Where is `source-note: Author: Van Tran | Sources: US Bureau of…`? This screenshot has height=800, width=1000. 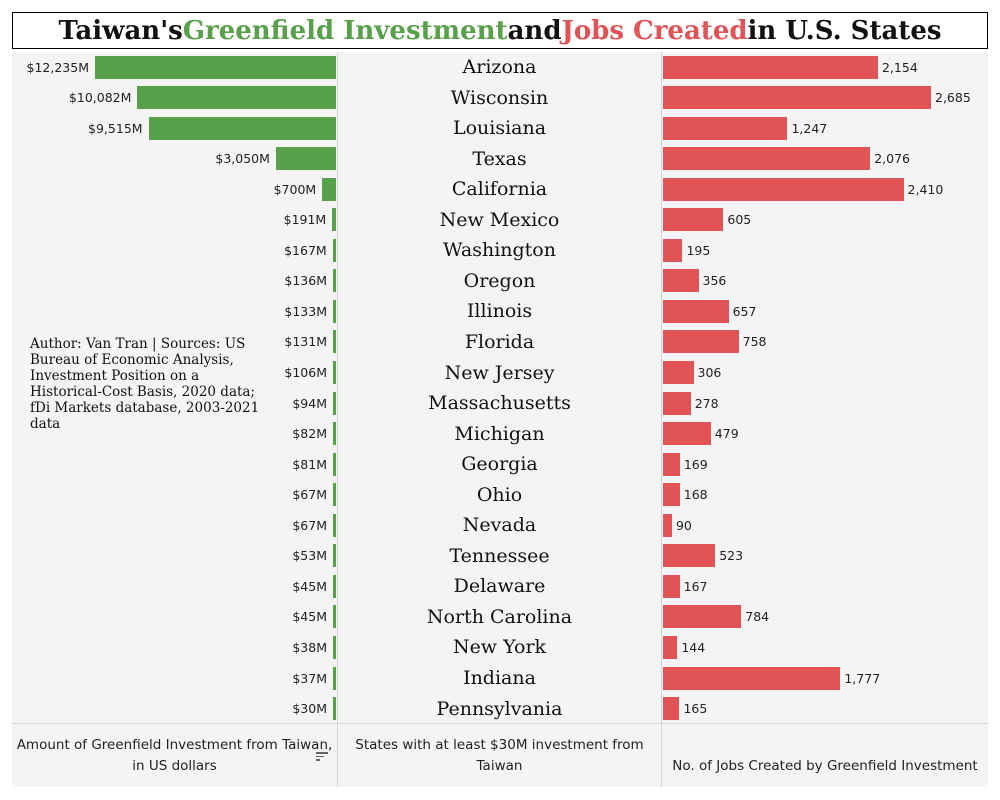
source-note: Author: Van Tran | Sources: US Bureau of… is located at coordinates (145, 384).